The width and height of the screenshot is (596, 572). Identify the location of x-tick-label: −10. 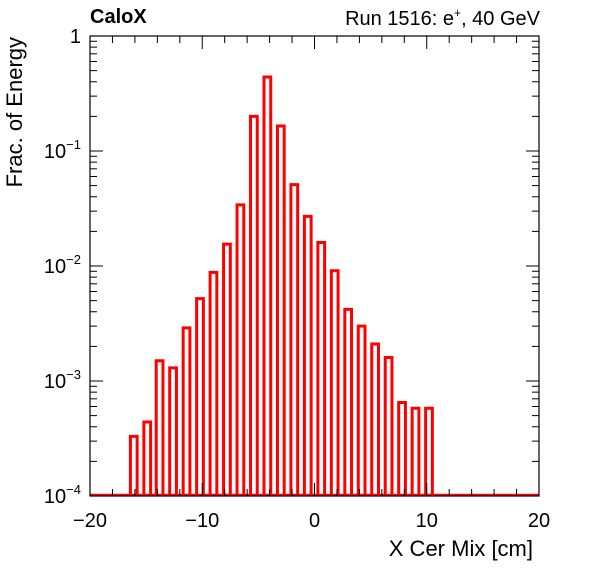
(202, 521).